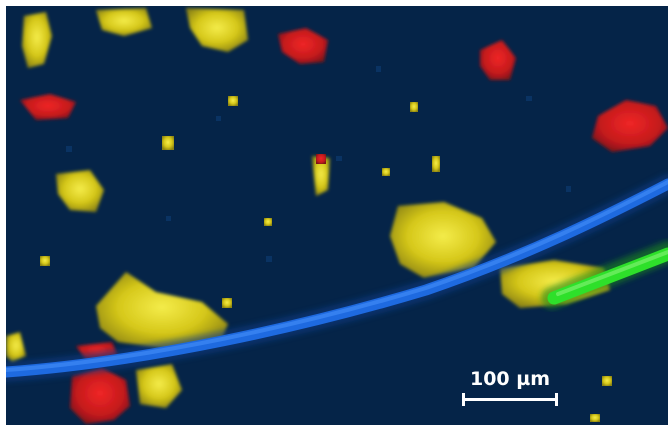  What do you see at coordinates (463, 399) in the screenshot?
I see `scale-bar-tick-left` at bounding box center [463, 399].